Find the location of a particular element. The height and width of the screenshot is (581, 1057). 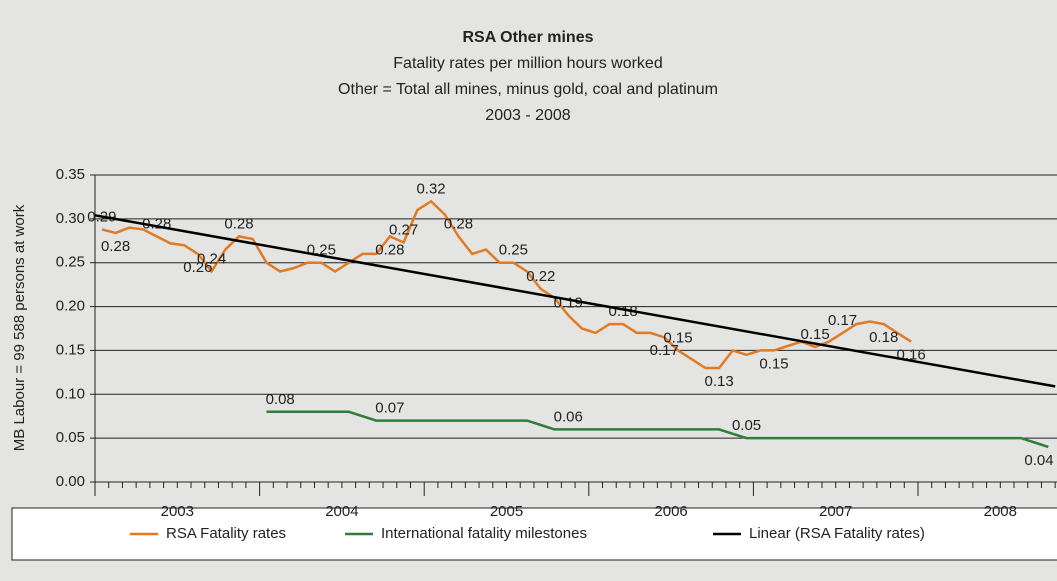

x-tick-label: 2003 is located at coordinates (177, 511).